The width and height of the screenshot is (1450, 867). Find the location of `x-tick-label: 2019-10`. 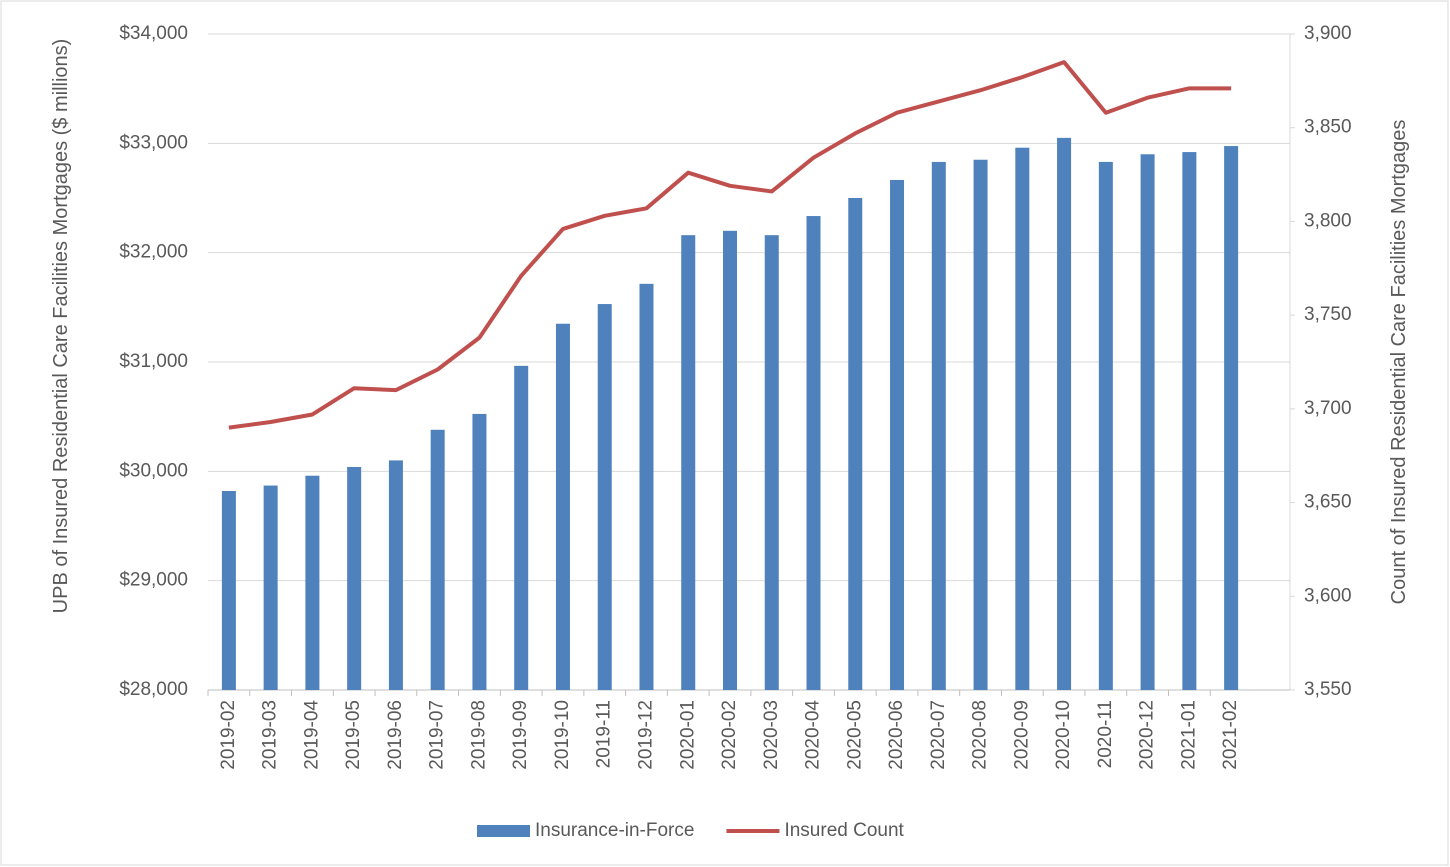

x-tick-label: 2019-10 is located at coordinates (562, 735).